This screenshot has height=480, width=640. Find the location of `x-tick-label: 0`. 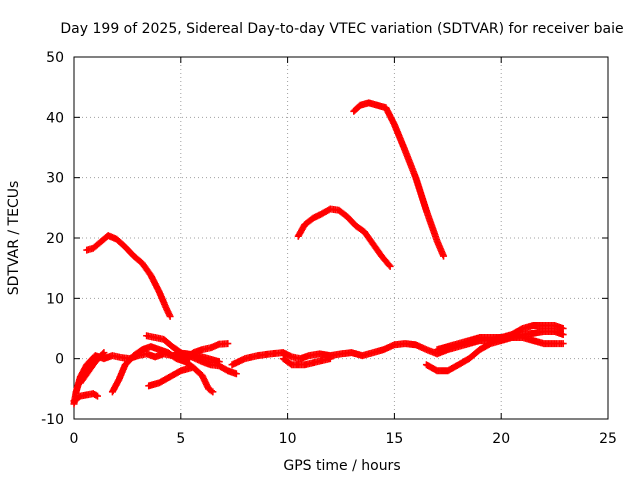

x-tick-label: 0 is located at coordinates (74, 439).